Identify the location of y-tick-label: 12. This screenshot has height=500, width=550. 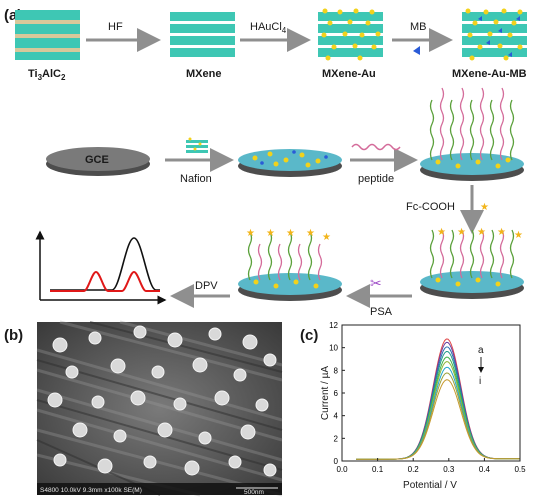
(333, 325).